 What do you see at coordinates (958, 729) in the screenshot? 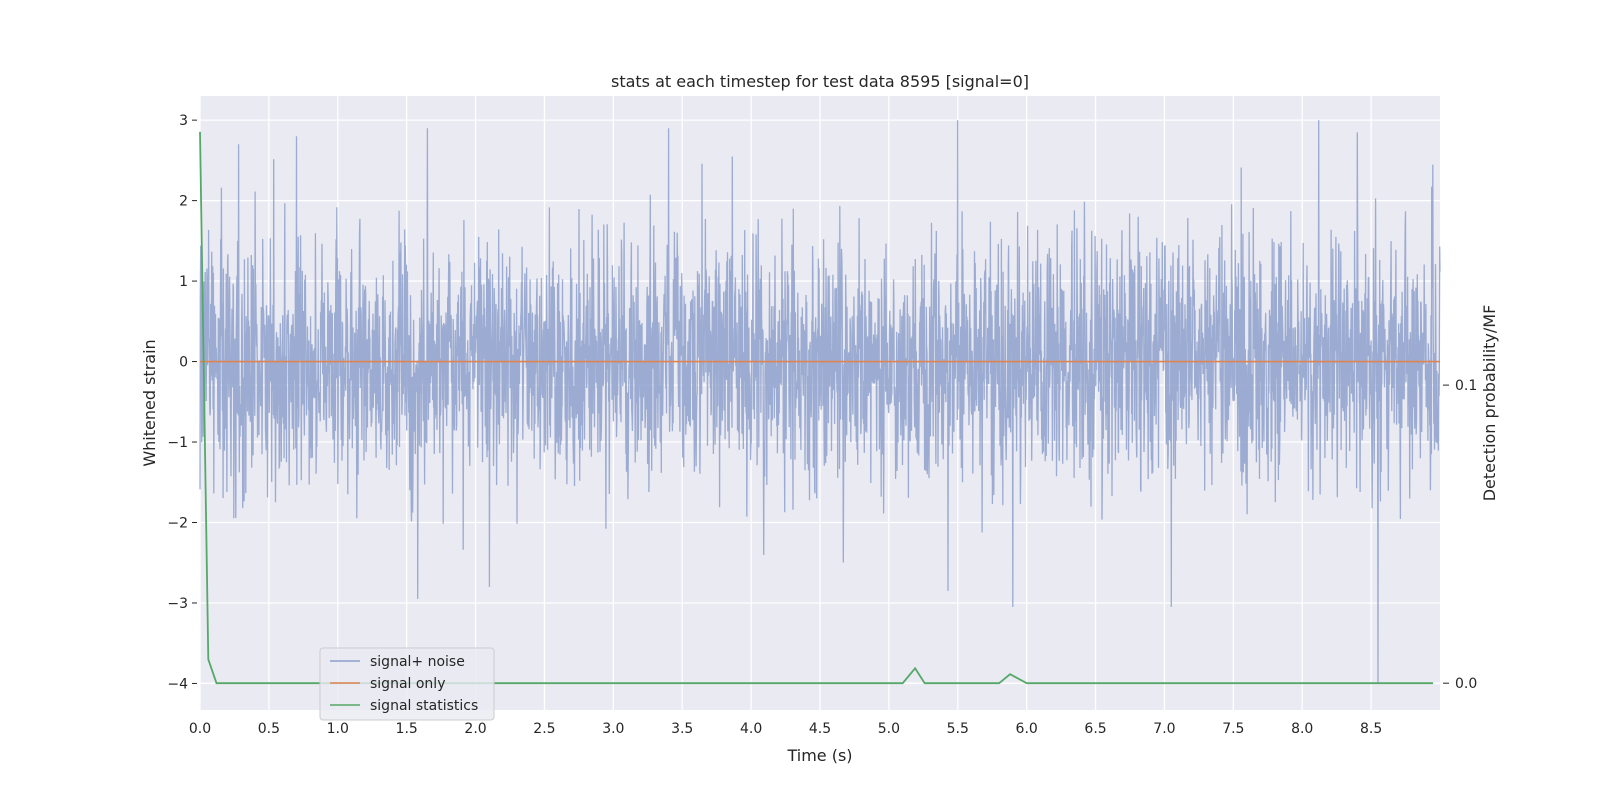
I see `x-tick-label-11: 5.5` at bounding box center [958, 729].